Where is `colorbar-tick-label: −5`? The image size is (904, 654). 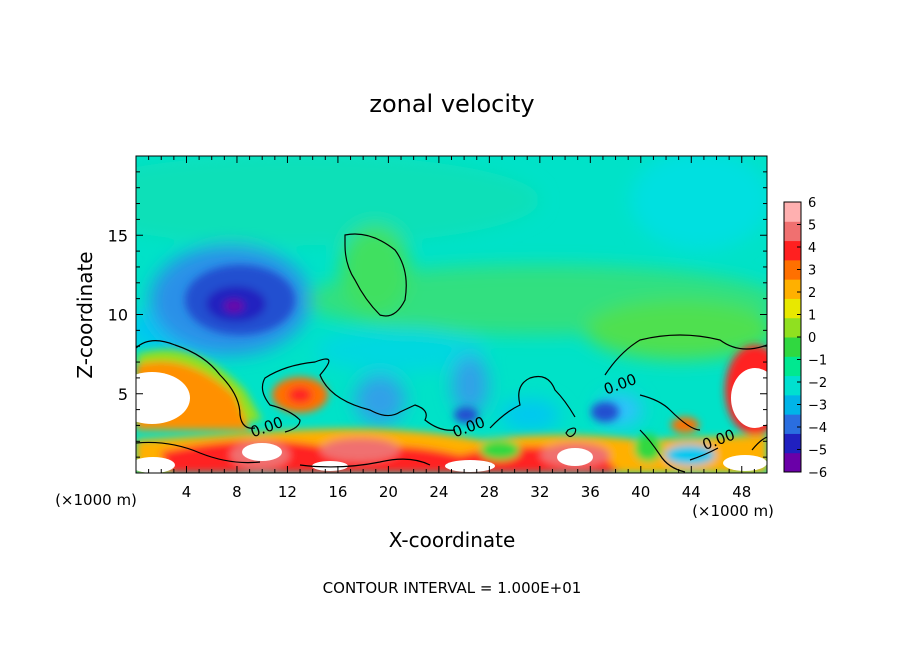
colorbar-tick-label: −5 is located at coordinates (817, 451).